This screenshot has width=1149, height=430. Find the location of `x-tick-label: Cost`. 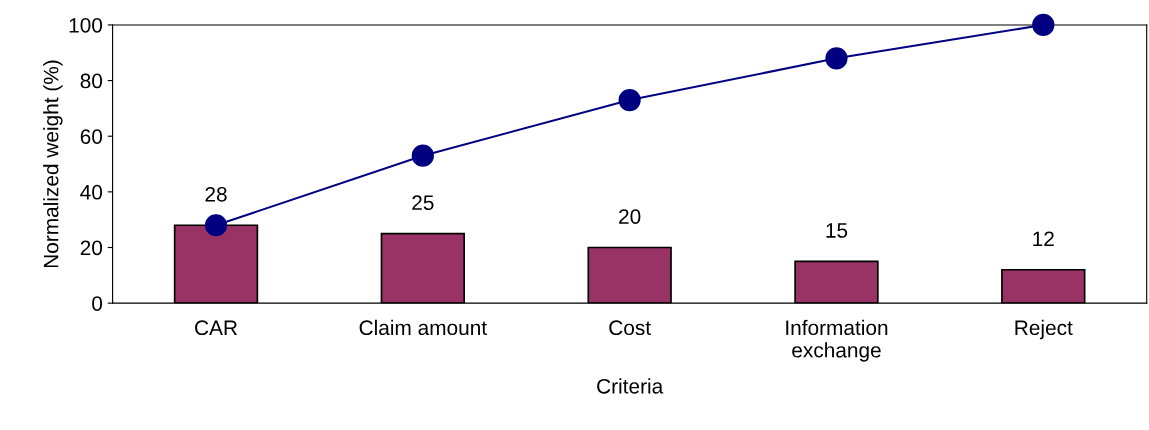

x-tick-label: Cost is located at coordinates (630, 328).